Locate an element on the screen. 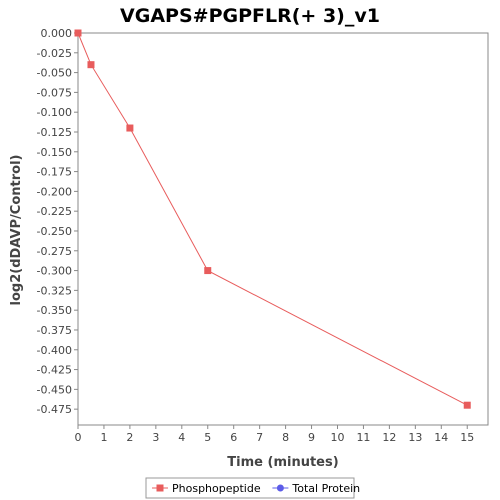  y-tick-label: -0.100 is located at coordinates (54, 112).